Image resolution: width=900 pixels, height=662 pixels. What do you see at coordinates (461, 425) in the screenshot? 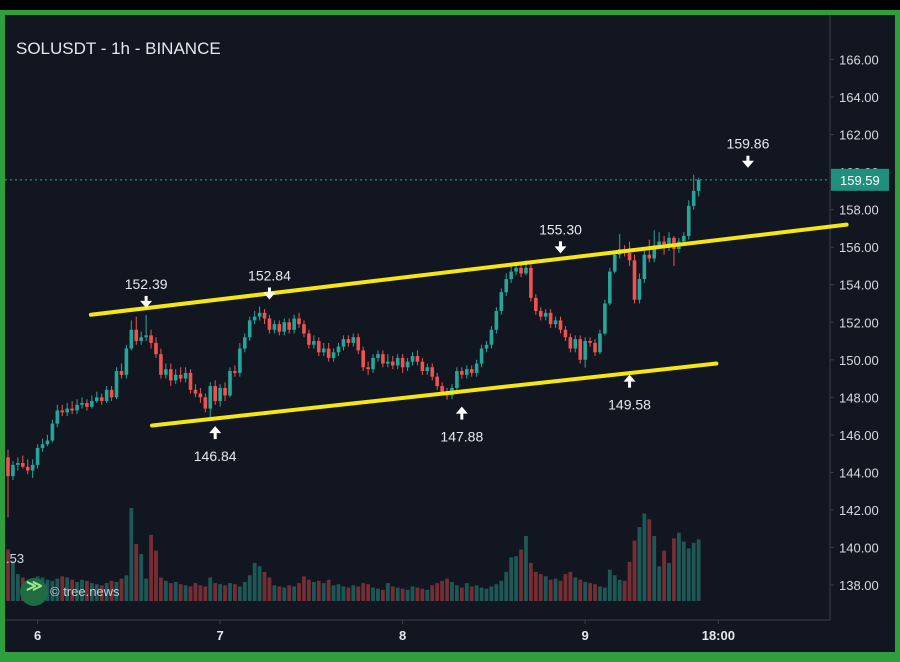
I see `price-annotation: 147.88` at bounding box center [461, 425].